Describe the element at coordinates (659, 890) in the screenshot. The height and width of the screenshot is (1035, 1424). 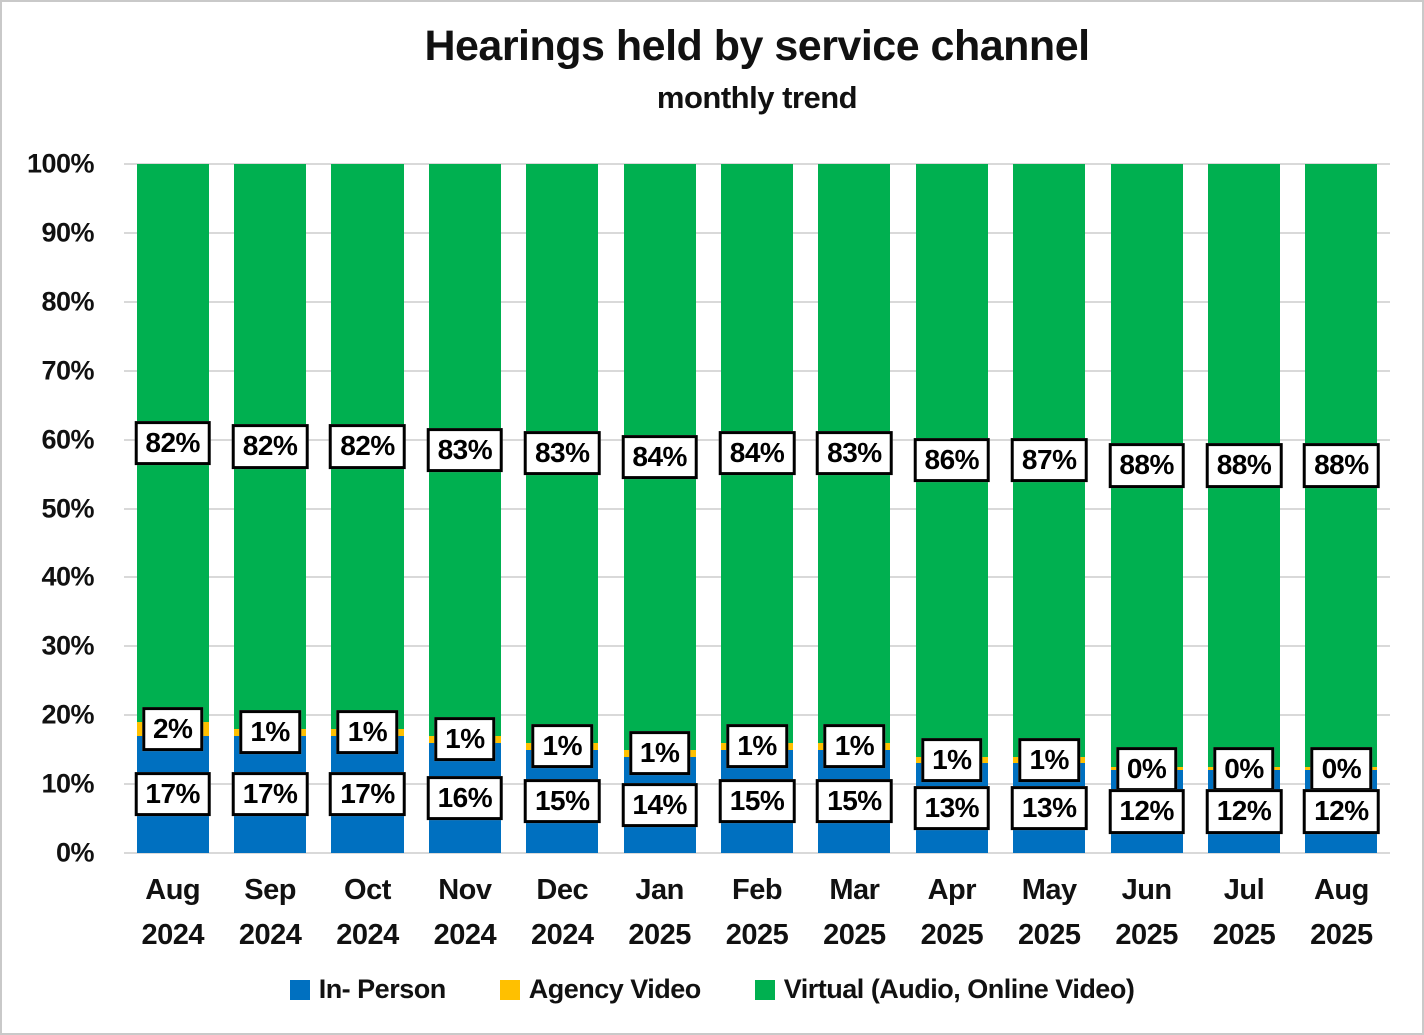
I see `x-tick-month: Jan` at that location.